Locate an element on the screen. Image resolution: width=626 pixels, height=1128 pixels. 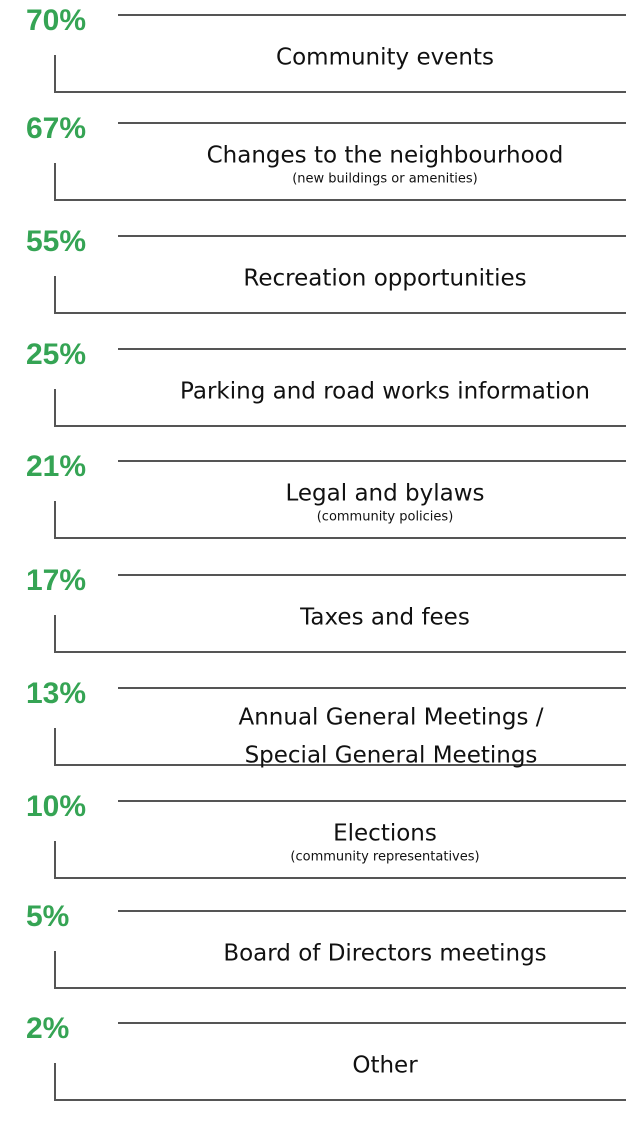
item-note: (community policies) is located at coordinates (385, 517).